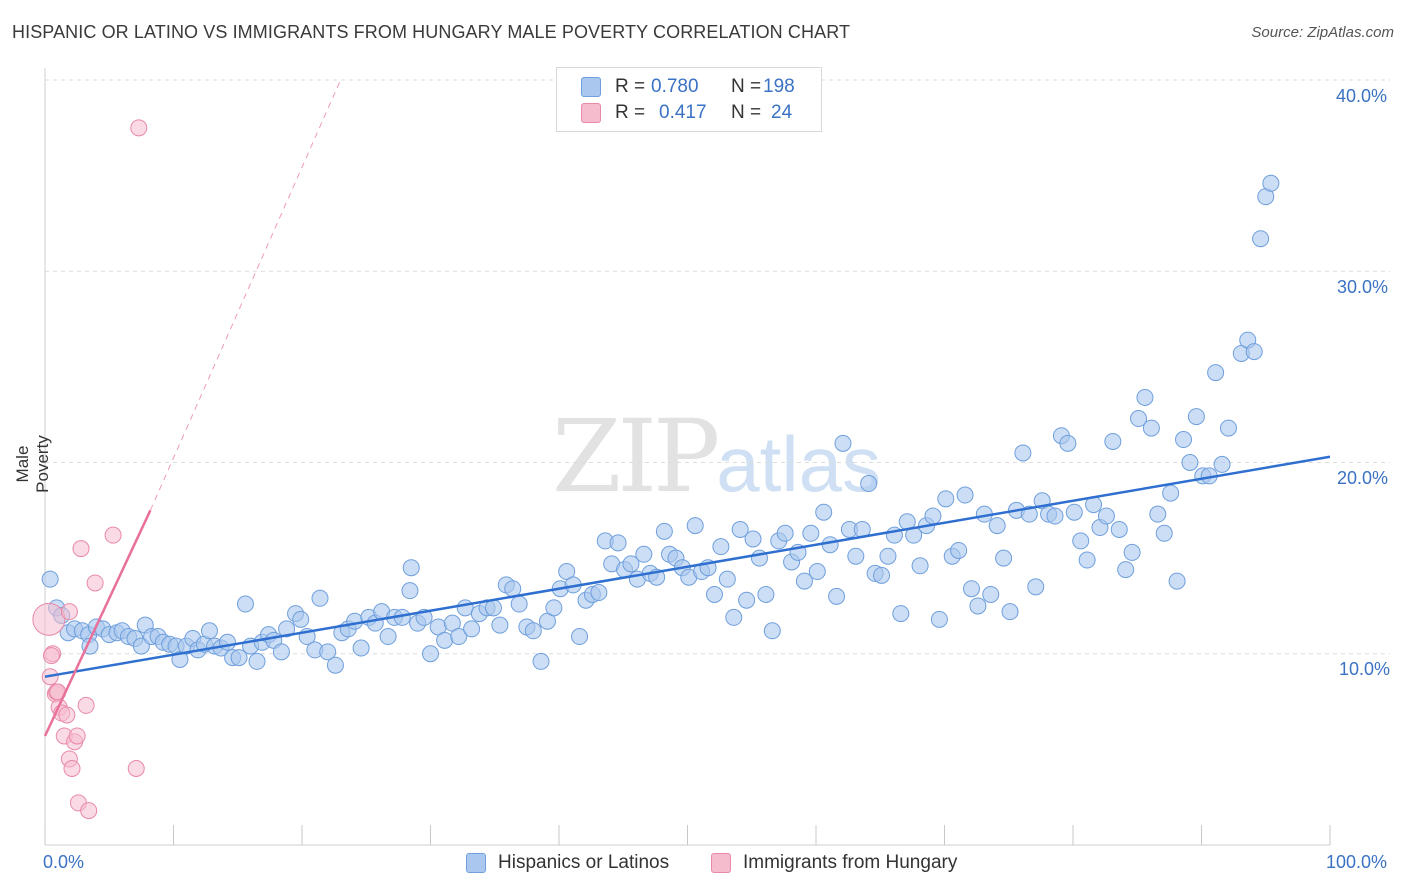  I want to click on legend-row-hungary: R = 0.417 N = 24, so click(686, 113).